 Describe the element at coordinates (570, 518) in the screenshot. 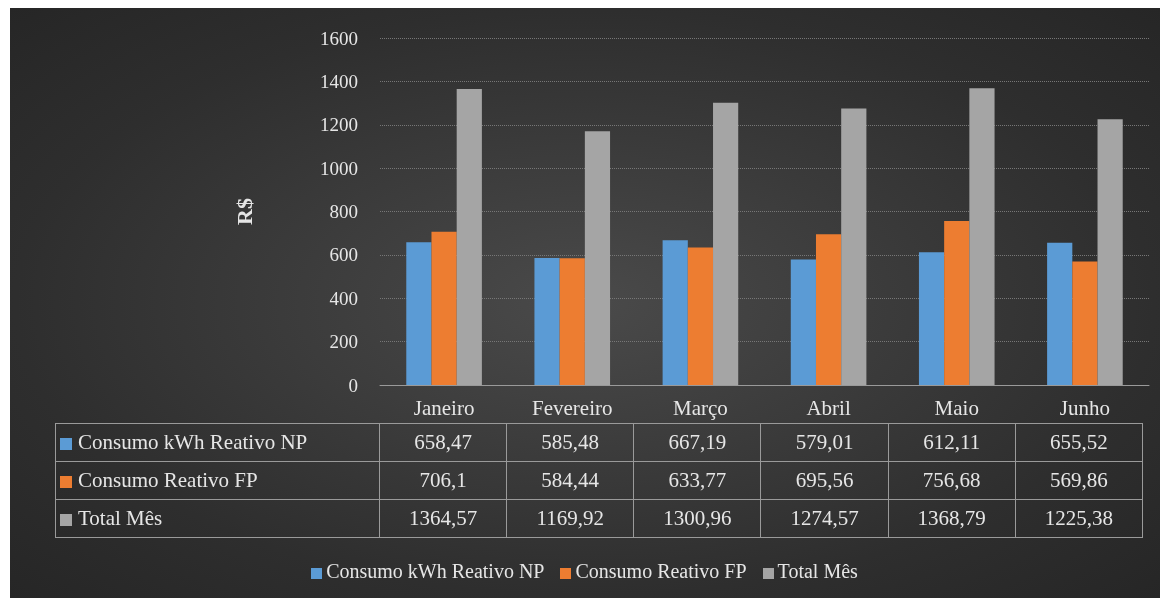

I see `data-label: 1169,92` at that location.